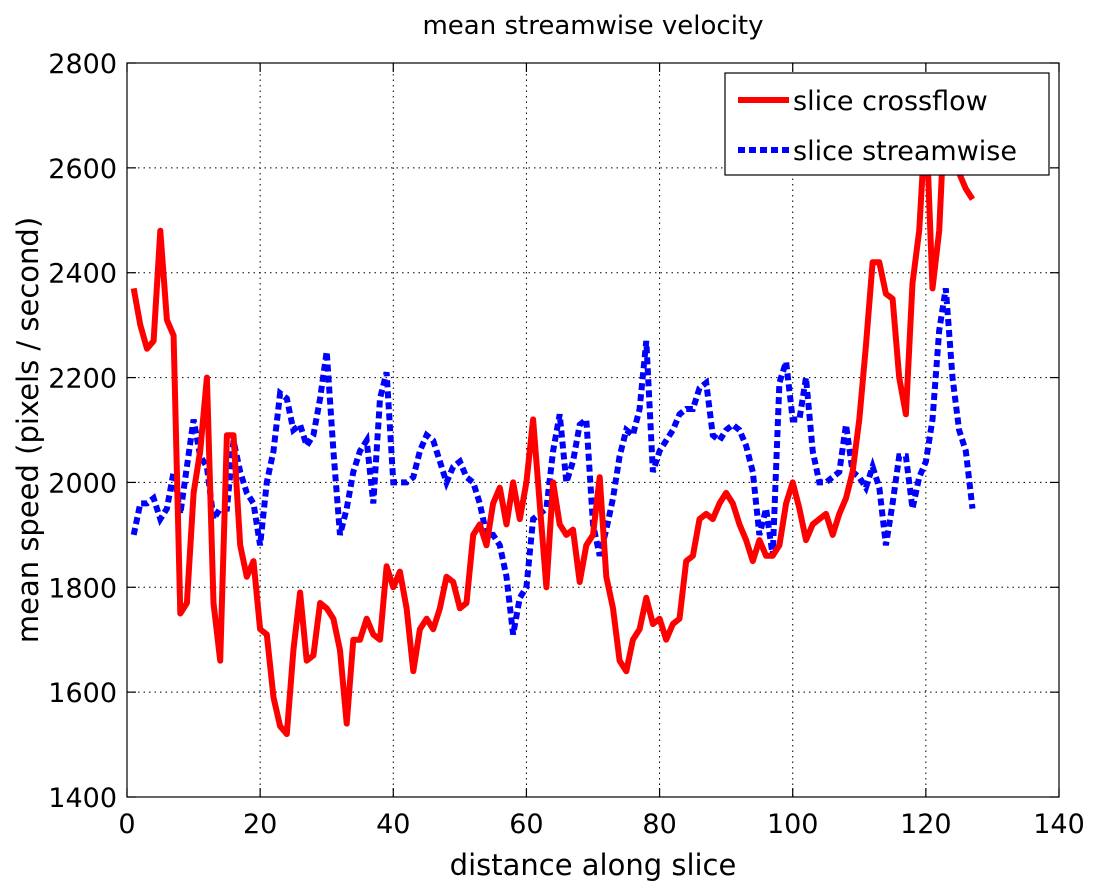  Describe the element at coordinates (260, 824) in the screenshot. I see `x-tick-label: 20` at that location.